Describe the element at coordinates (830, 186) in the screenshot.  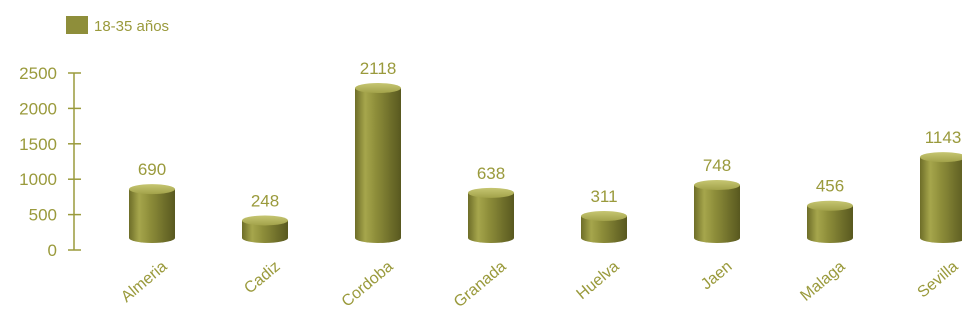
I see `data-label: 456` at that location.